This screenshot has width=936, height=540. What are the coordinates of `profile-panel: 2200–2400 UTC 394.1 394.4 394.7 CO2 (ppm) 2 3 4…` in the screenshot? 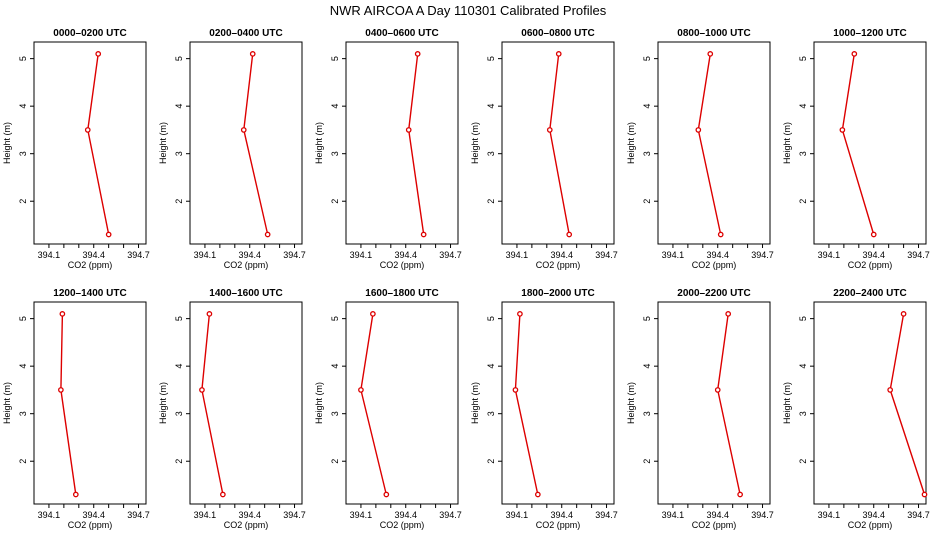 It's located at (856, 409).